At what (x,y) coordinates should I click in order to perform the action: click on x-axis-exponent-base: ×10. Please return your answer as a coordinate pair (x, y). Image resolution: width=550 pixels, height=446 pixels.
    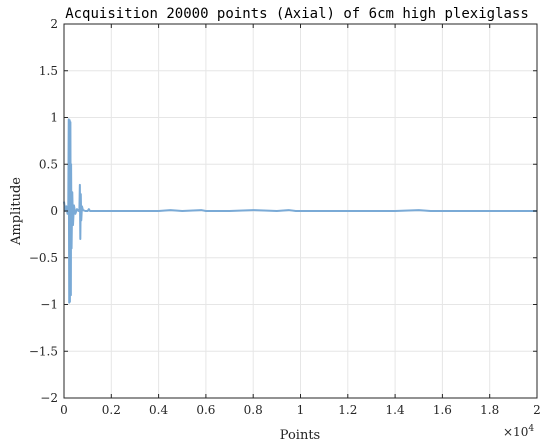
    Looking at the image, I should click on (515, 432).